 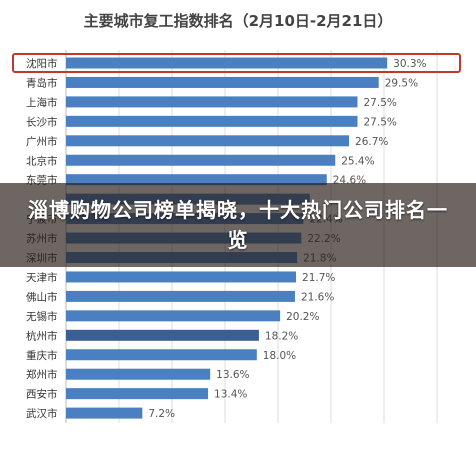 I want to click on category-label: 广州市, so click(x=42, y=141).